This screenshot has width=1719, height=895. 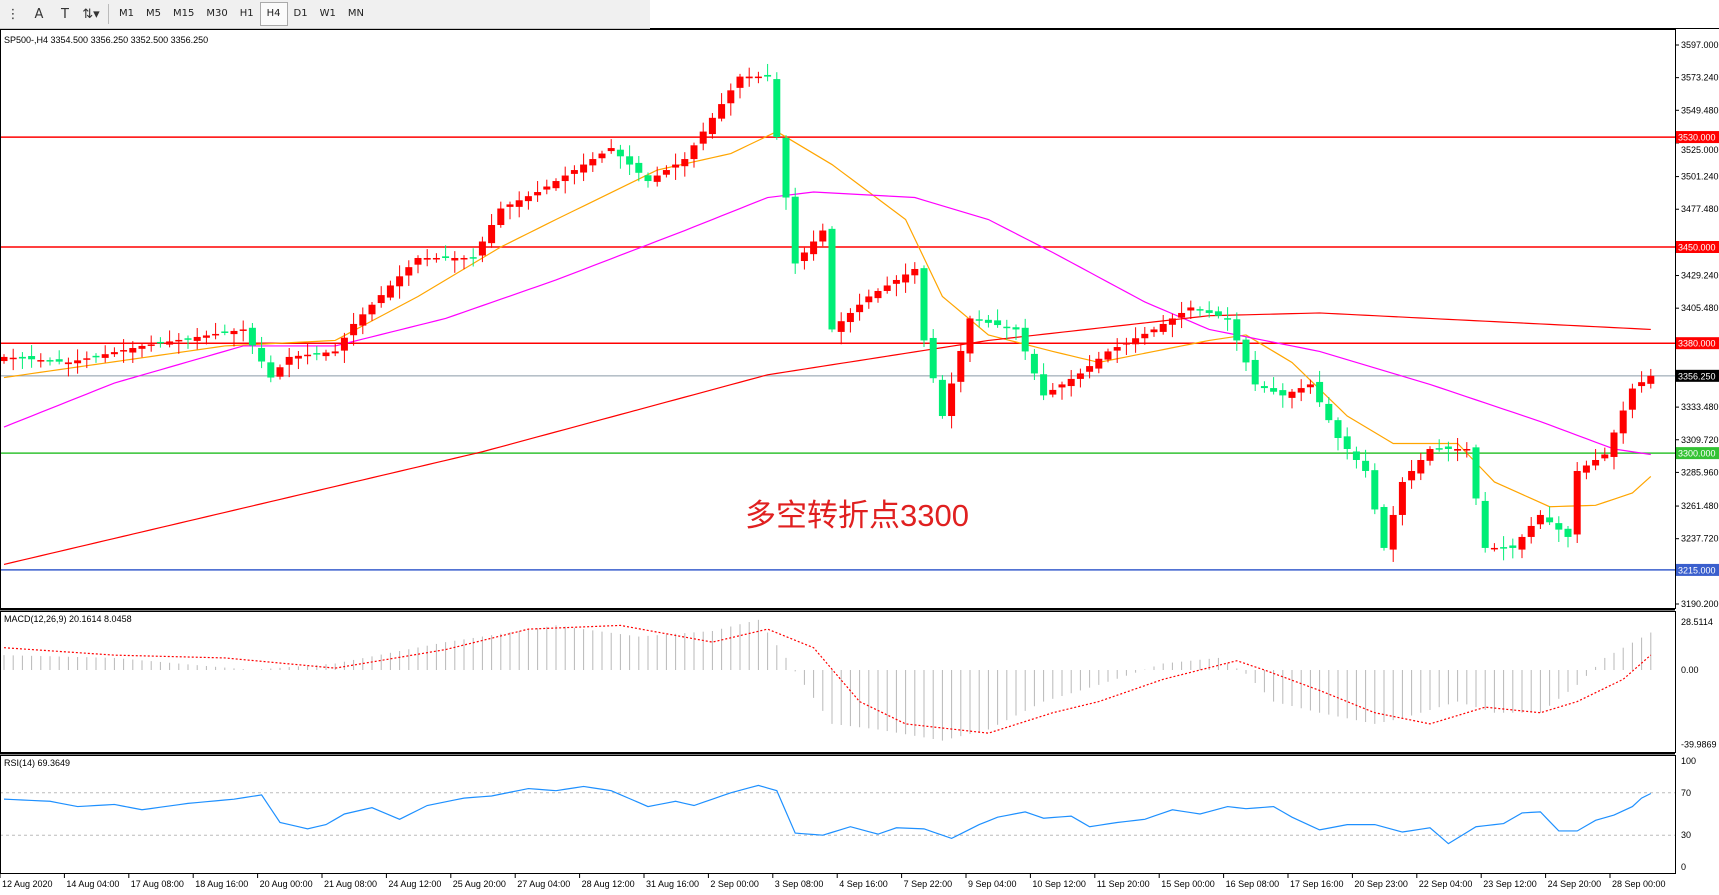 What do you see at coordinates (184, 13) in the screenshot?
I see `timeframe-m15-button: M15` at bounding box center [184, 13].